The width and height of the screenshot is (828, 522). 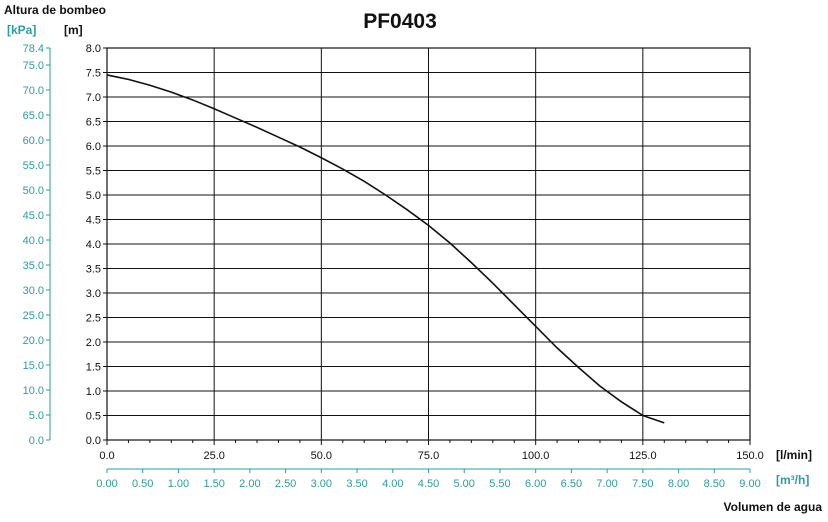 I want to click on y-tick-label-kpa: 25.0, so click(x=33, y=316).